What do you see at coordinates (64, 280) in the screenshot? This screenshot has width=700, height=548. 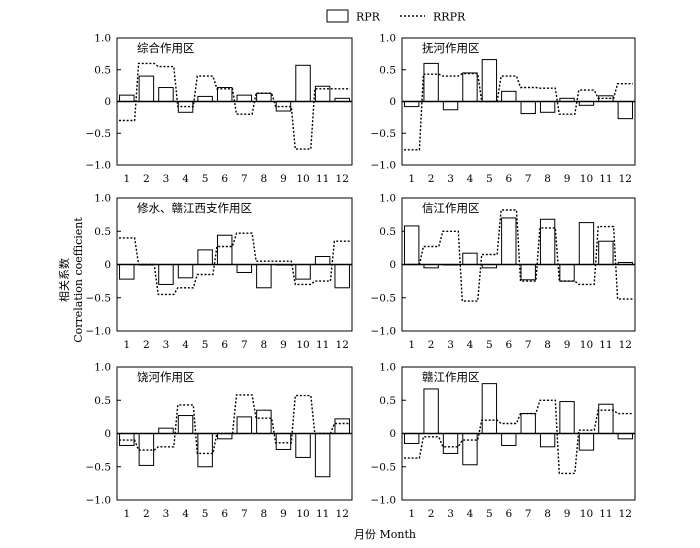 I see `y-axis-label-zh: 相关系数` at bounding box center [64, 280].